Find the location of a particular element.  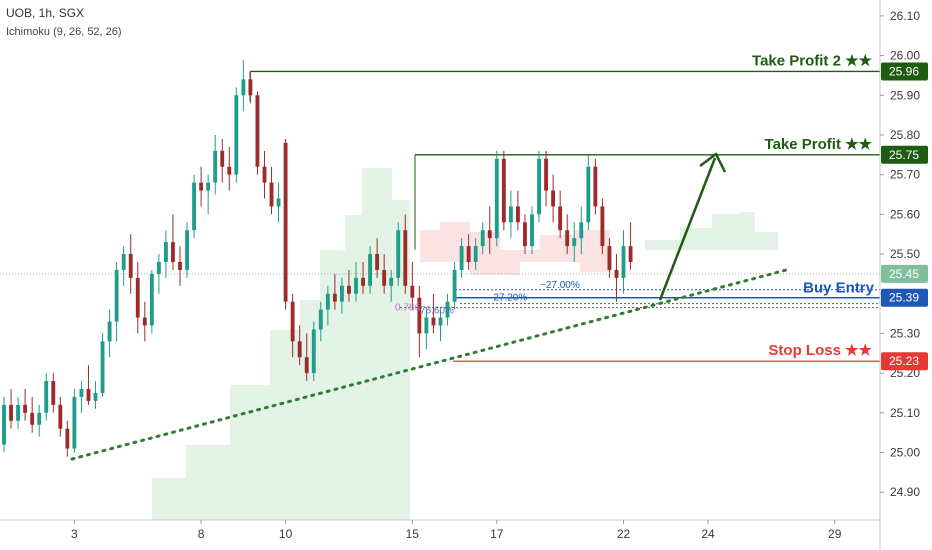

fib-percent-label-2: -27.20% is located at coordinates (508, 298).